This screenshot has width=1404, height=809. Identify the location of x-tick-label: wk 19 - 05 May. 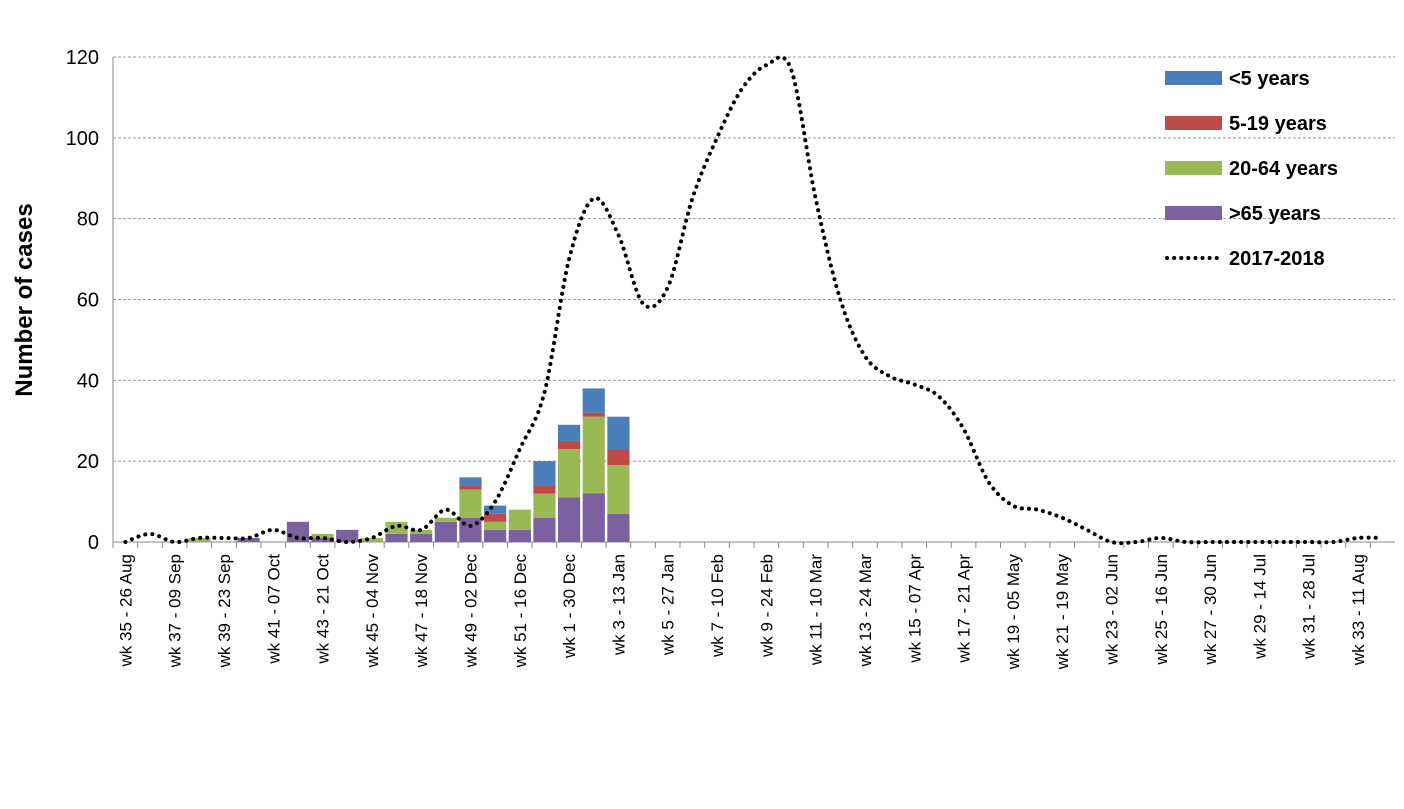
(1013, 612).